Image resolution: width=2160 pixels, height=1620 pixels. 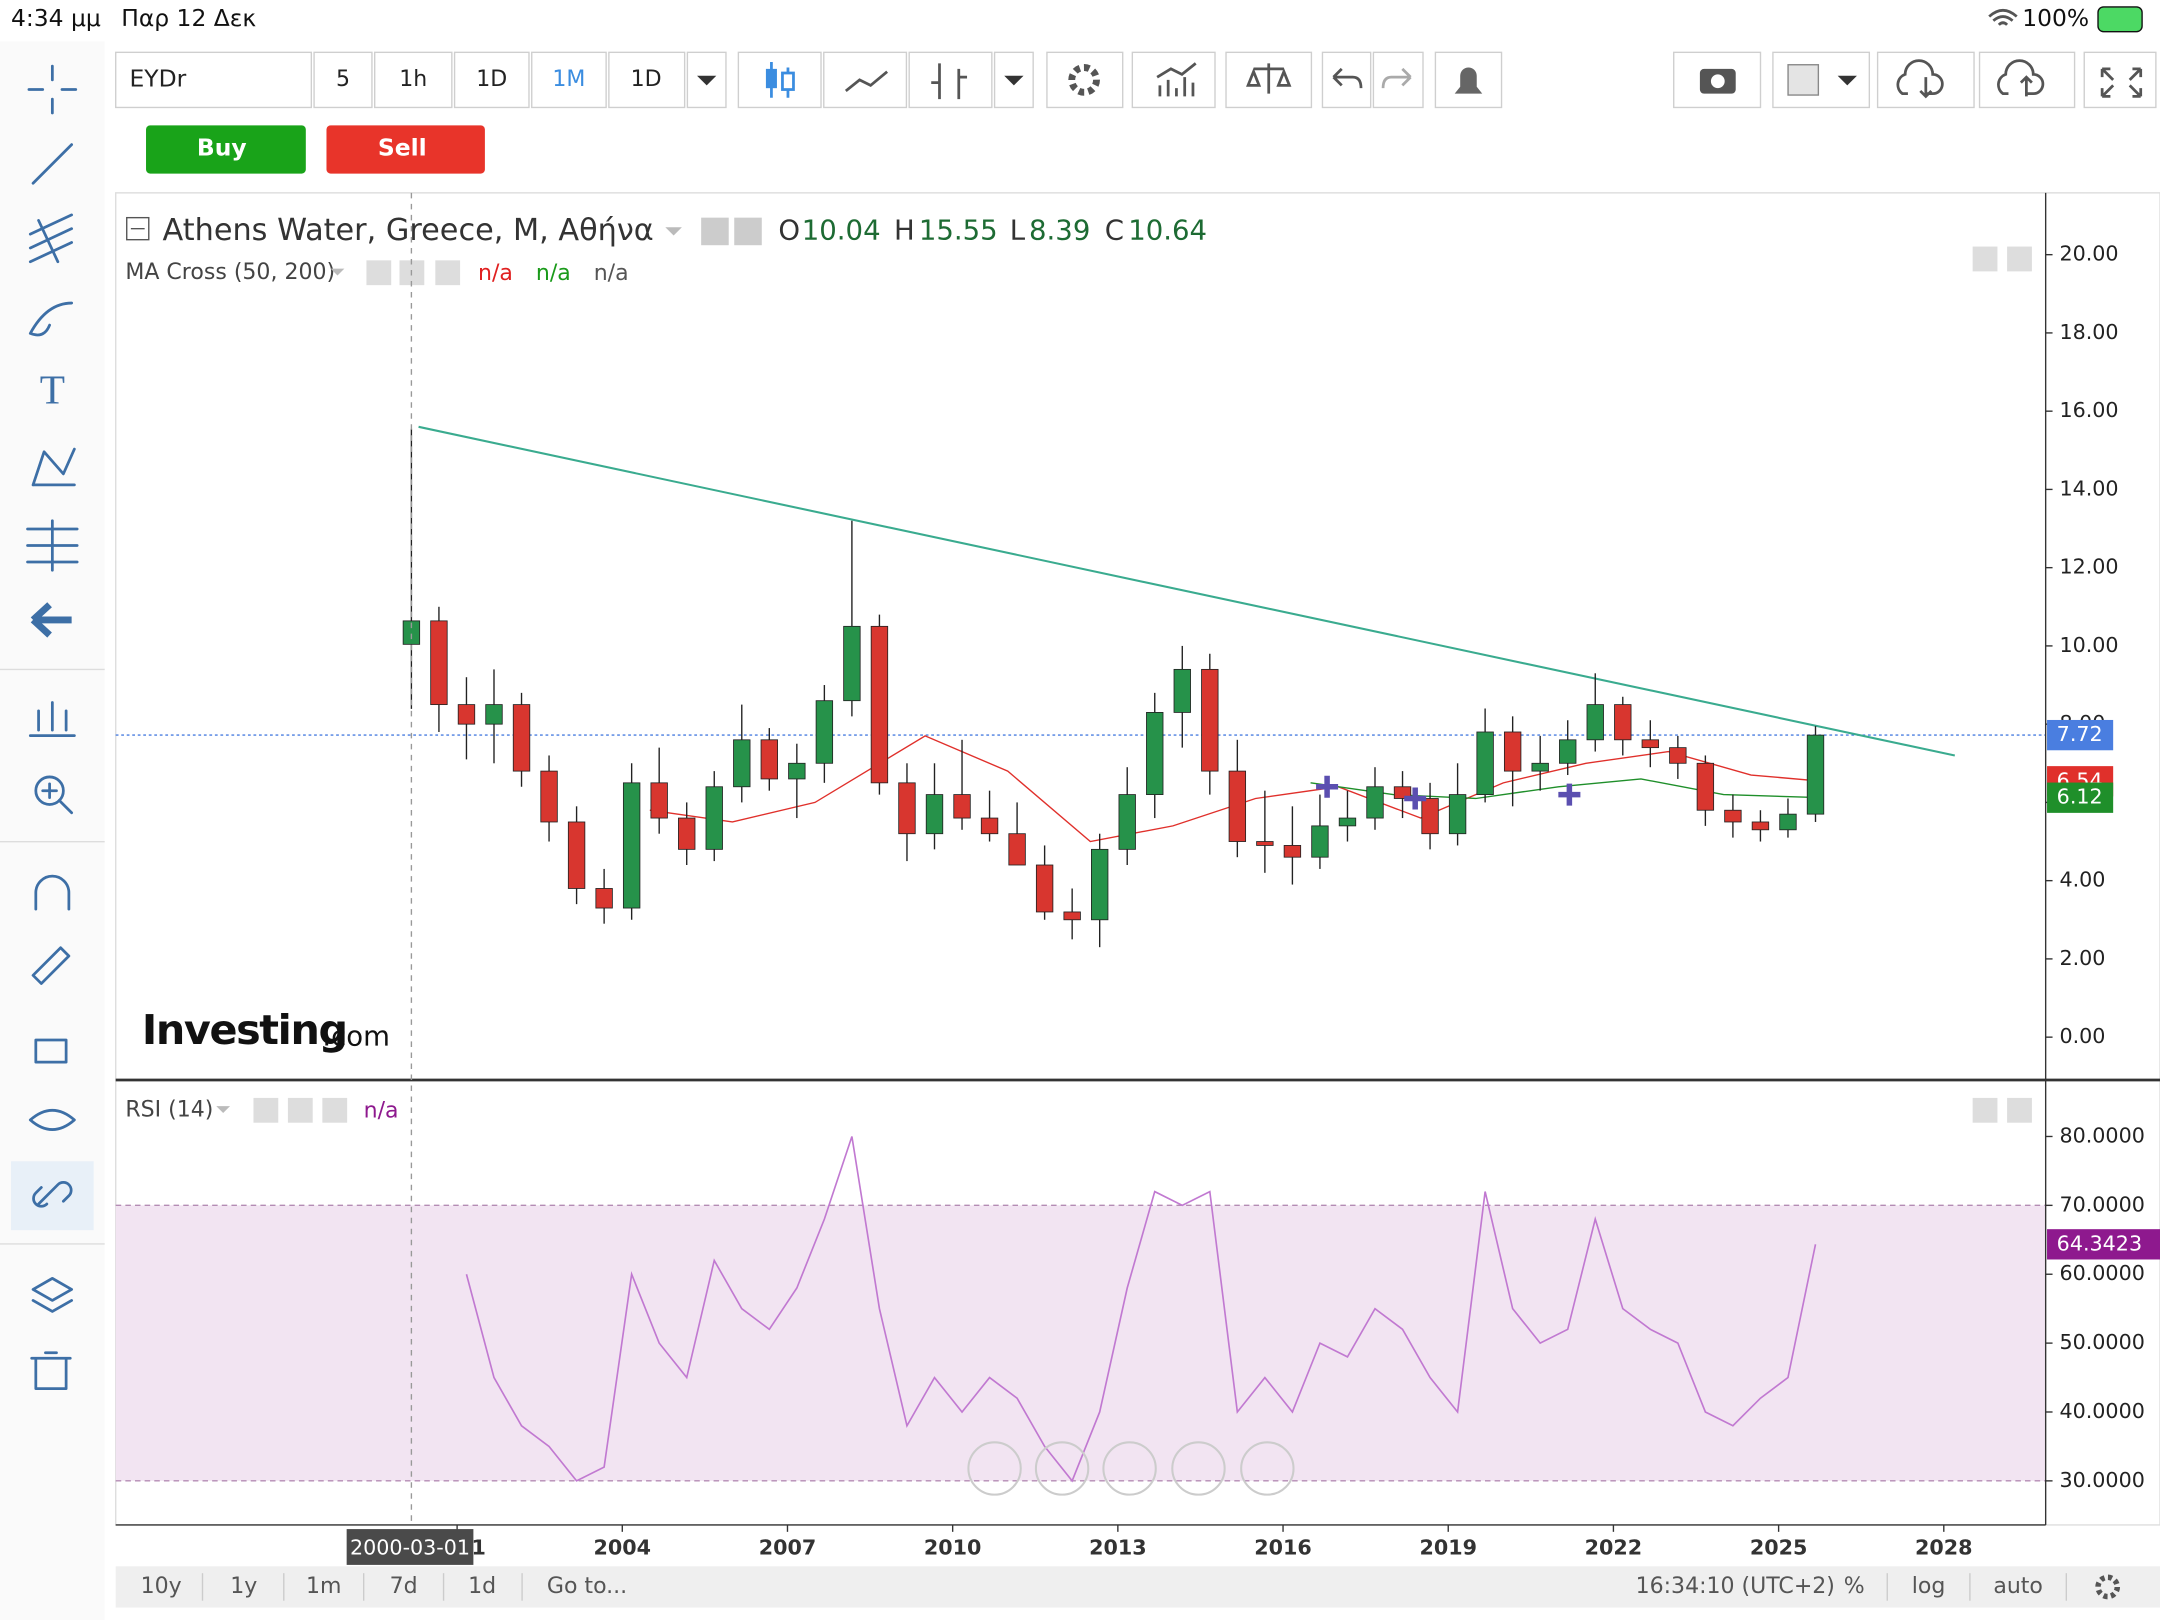 I want to click on line-tool, so click(x=52, y=164).